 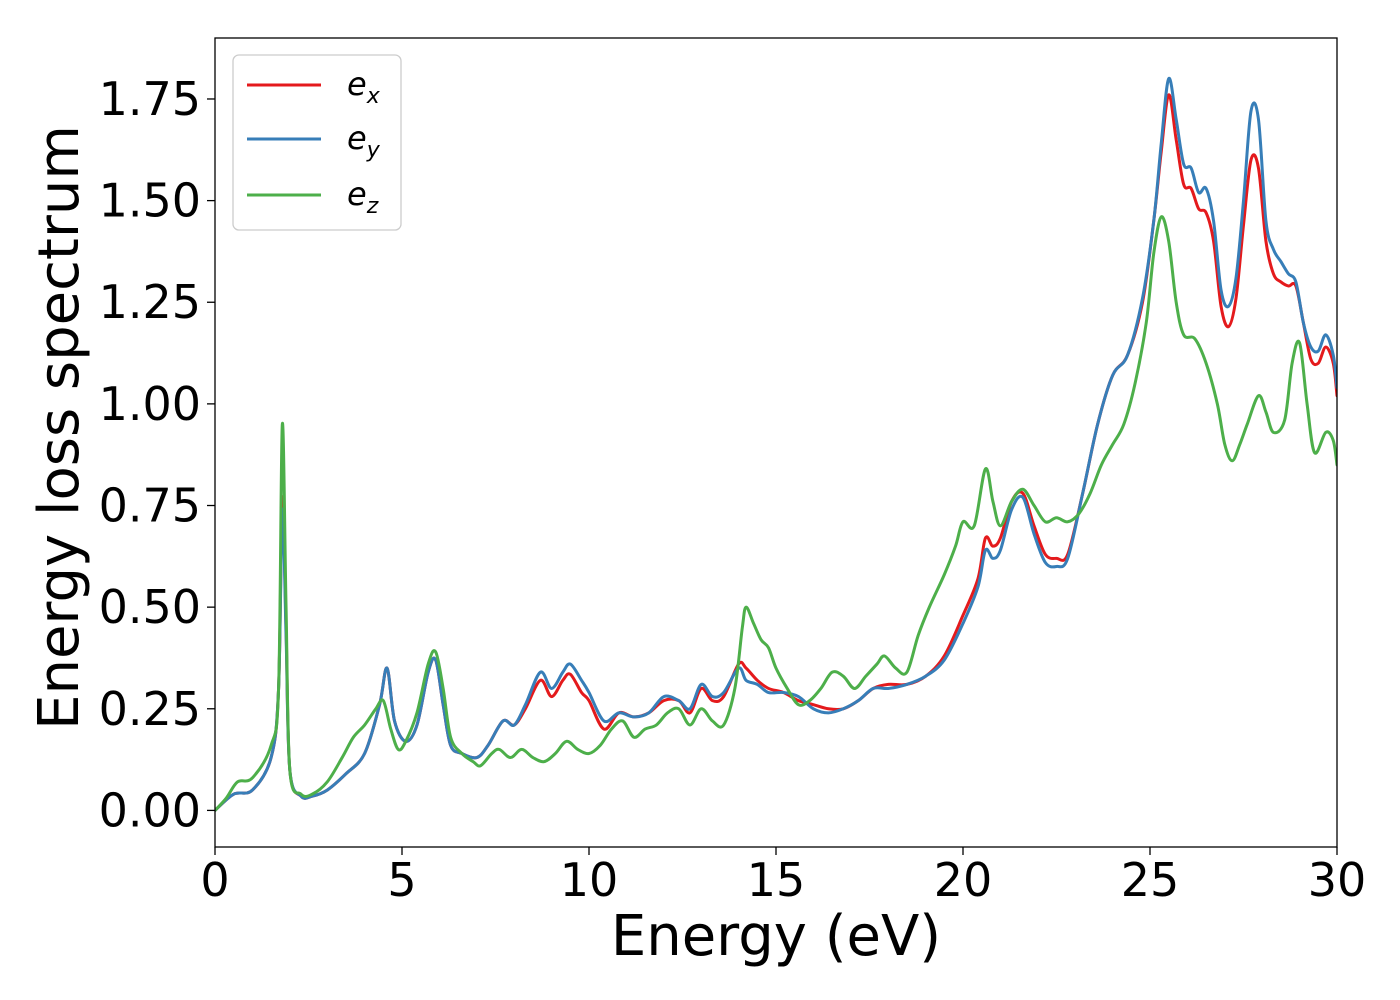 What do you see at coordinates (150, 302) in the screenshot?
I see `y-tick-label: 1.25` at bounding box center [150, 302].